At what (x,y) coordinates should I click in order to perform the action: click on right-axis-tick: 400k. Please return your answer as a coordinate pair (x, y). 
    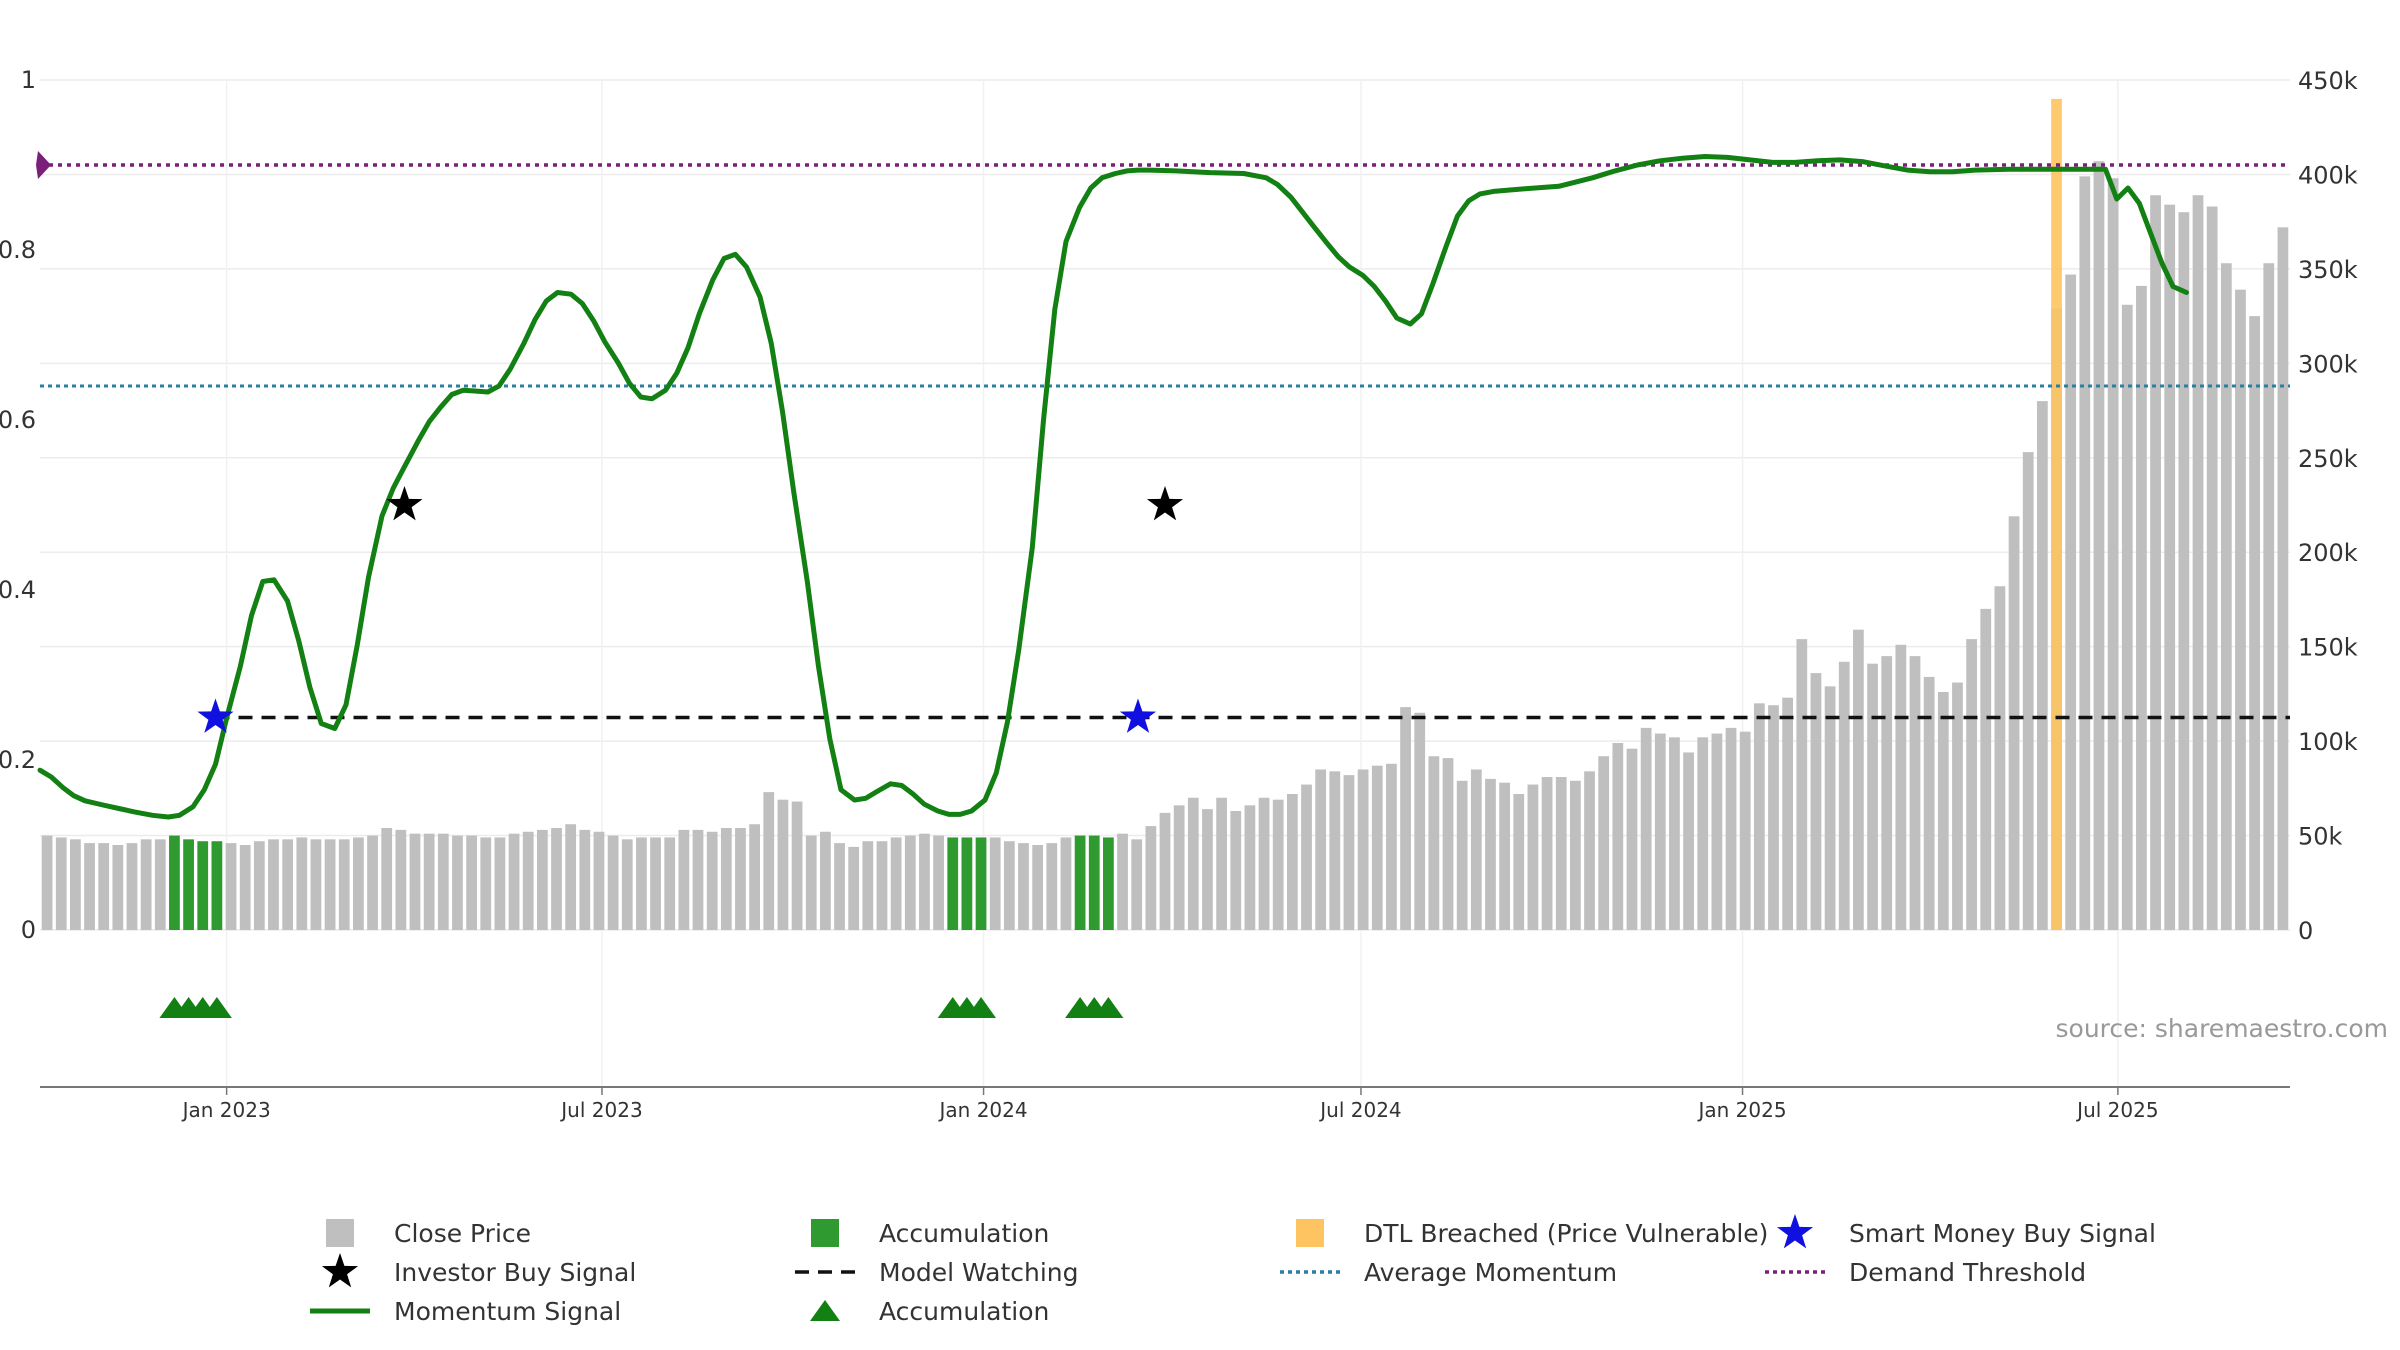
    Looking at the image, I should click on (2328, 175).